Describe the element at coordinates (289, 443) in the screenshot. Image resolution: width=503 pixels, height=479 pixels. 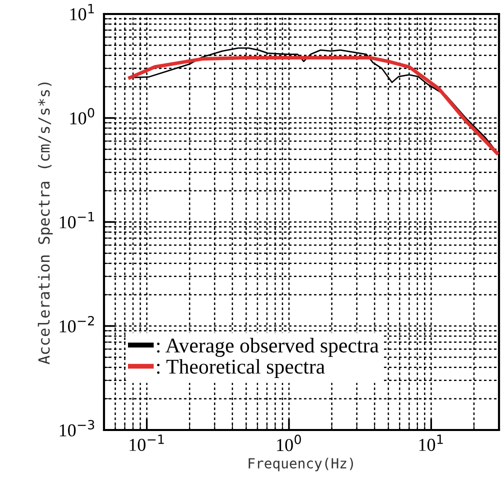
I see `x-tick-label: 10$^{0}$` at that location.